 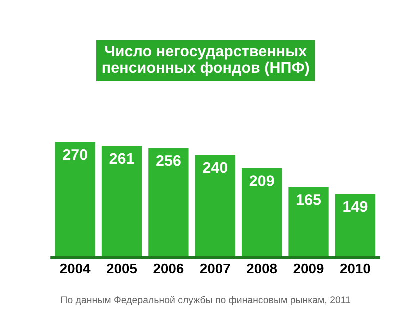 What do you see at coordinates (262, 181) in the screenshot?
I see `data-label: 209` at bounding box center [262, 181].